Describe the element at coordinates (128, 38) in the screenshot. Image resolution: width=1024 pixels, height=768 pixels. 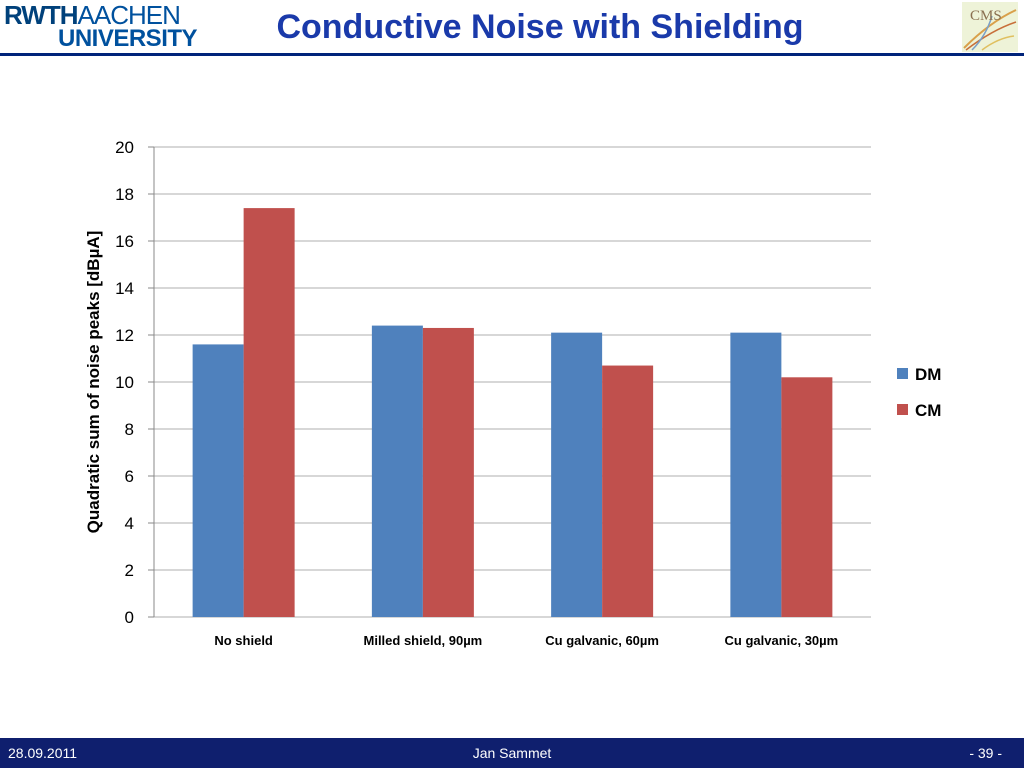
I see `logo-university-text: UNIVERSITY` at that location.